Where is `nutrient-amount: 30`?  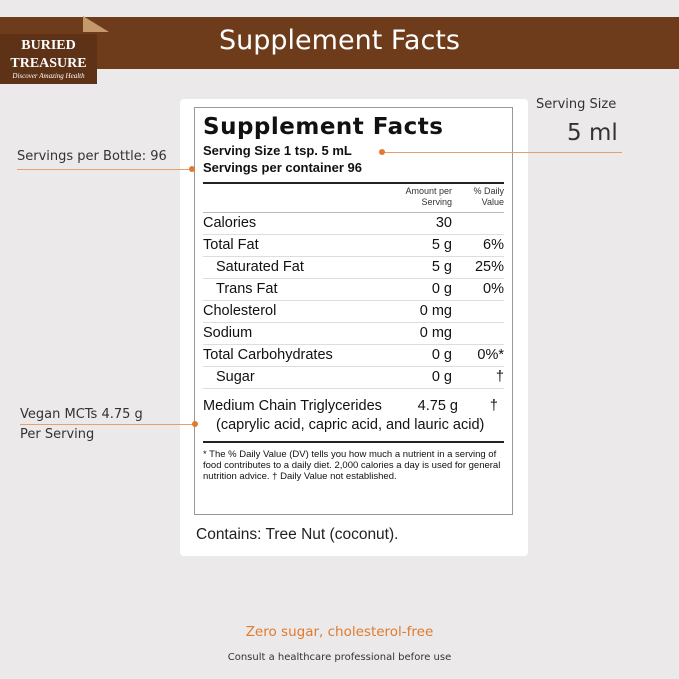 nutrient-amount: 30 is located at coordinates (443, 223).